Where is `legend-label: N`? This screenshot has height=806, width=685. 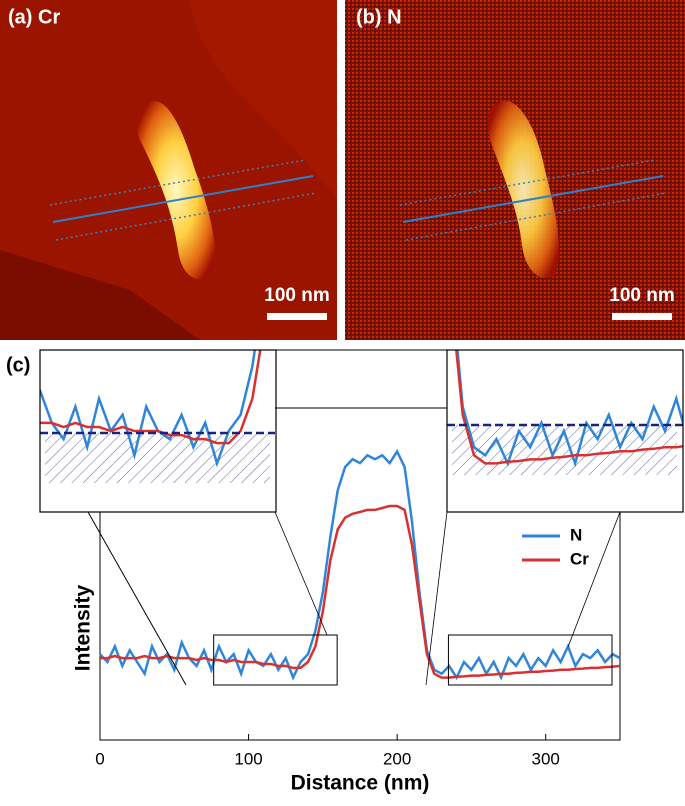 legend-label: N is located at coordinates (576, 534).